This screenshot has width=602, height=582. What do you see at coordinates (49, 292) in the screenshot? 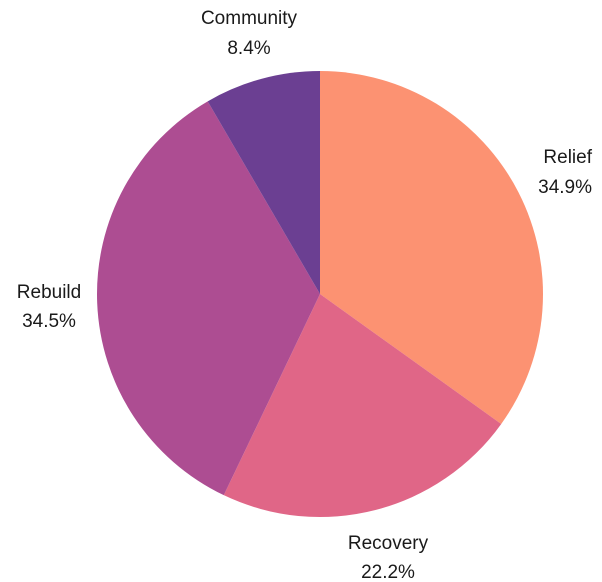
I see `slice-label-rebuild: Rebuild` at bounding box center [49, 292].